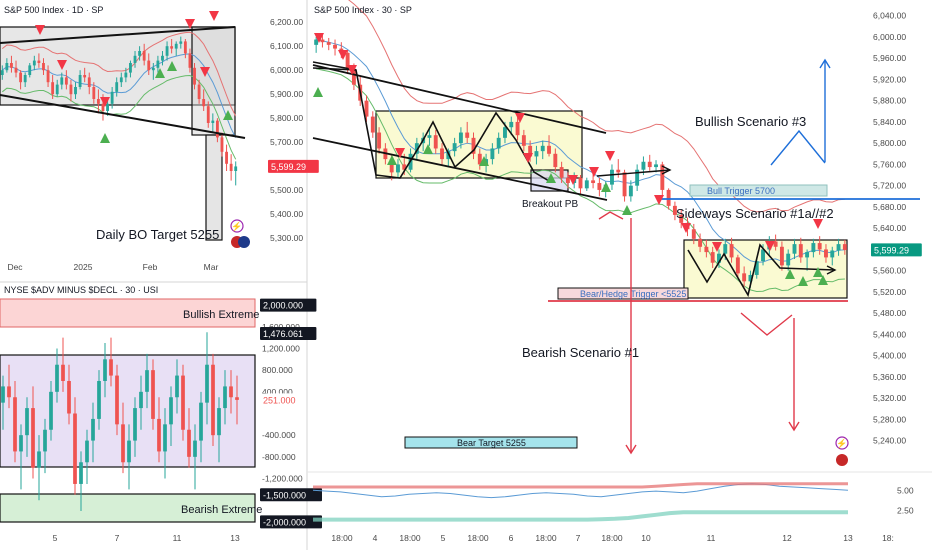 This screenshot has width=932, height=555. What do you see at coordinates (105, 102) in the screenshot?
I see `daily-sell-signal` at bounding box center [105, 102].